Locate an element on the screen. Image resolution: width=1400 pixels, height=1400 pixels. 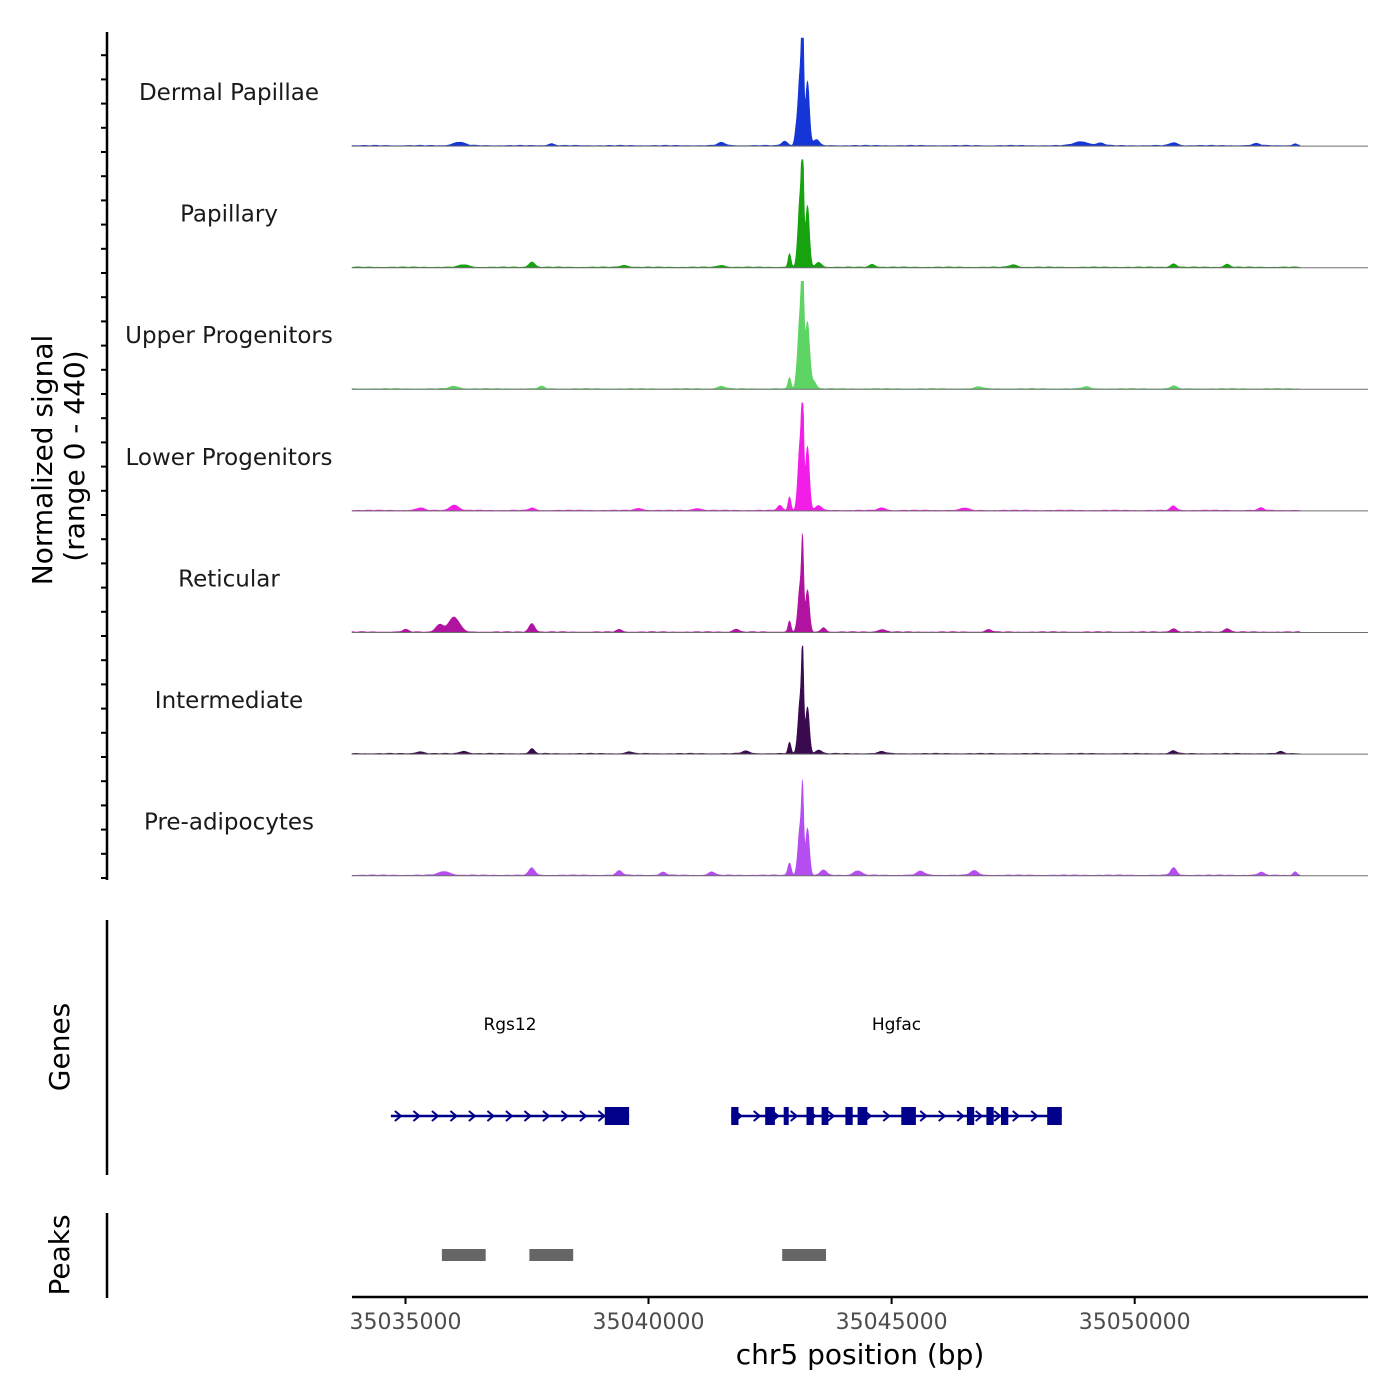
track-label-dermal-papillae: Dermal Papillae is located at coordinates (229, 93).